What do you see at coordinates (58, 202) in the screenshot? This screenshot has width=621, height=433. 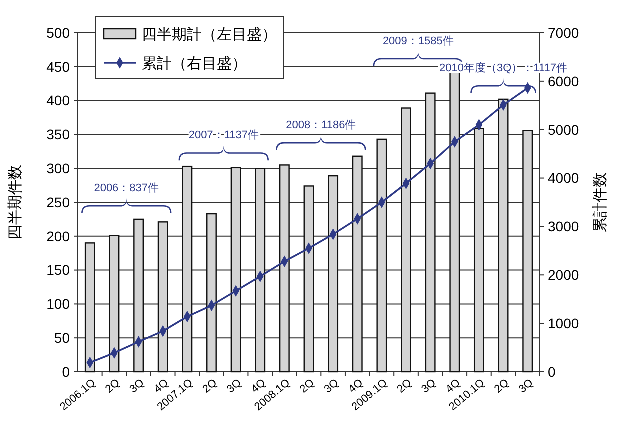 I see `y-tick-label: 250` at bounding box center [58, 202].